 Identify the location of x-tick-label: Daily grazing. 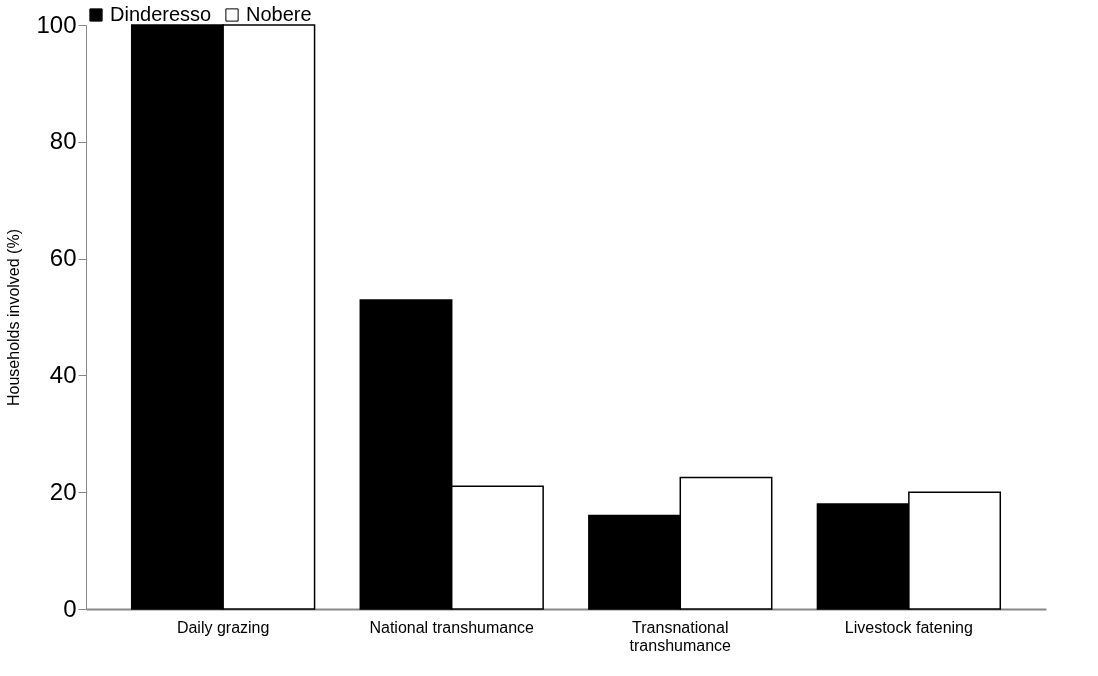
(223, 627).